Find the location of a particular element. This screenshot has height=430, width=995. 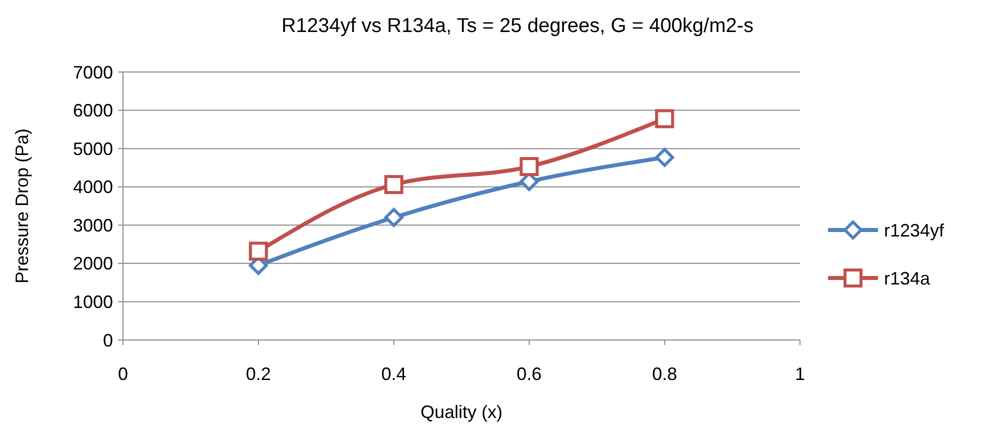

y-tick-label: 2000 is located at coordinates (92, 264).